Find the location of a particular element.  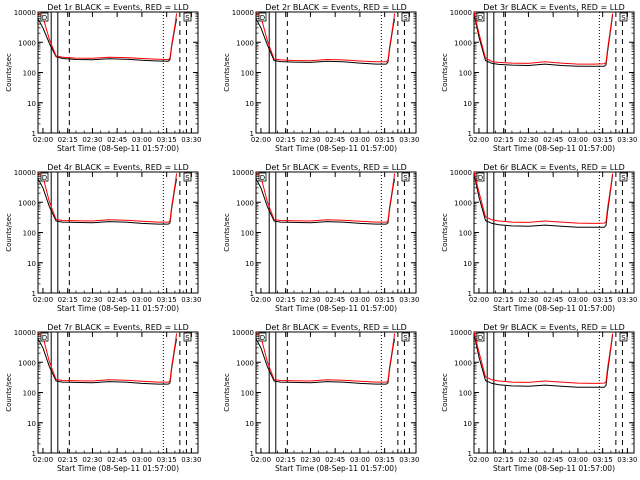

panel-title: Det 9r BLACK = Events, RED = LLD is located at coordinates (554, 327).